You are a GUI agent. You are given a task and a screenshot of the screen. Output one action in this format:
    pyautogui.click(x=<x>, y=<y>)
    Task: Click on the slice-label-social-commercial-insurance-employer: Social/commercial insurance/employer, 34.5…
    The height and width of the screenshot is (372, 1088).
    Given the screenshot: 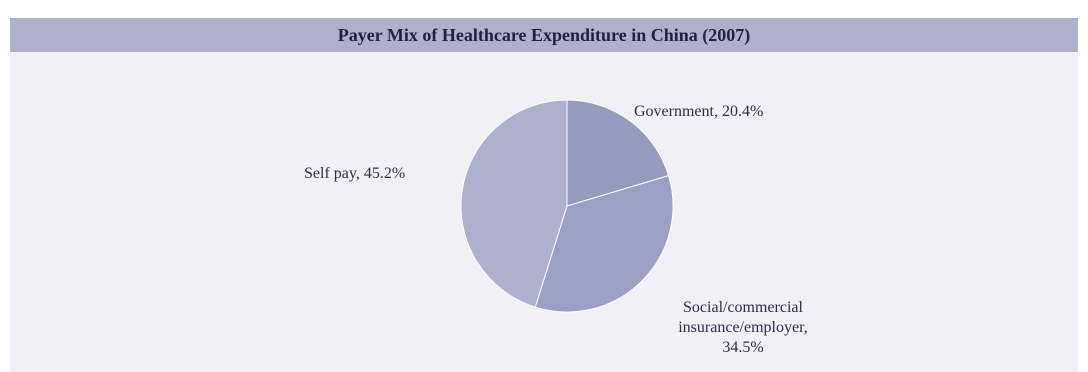 What is the action you would take?
    pyautogui.click(x=743, y=327)
    